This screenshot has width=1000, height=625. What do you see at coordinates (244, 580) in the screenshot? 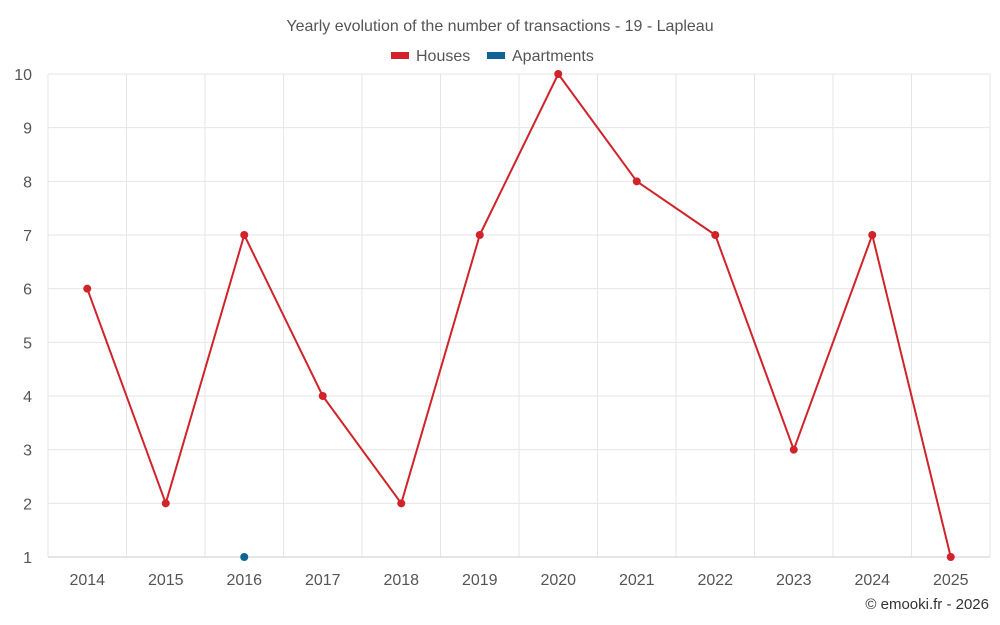
I see `x-tick-label: 2016` at bounding box center [244, 580].